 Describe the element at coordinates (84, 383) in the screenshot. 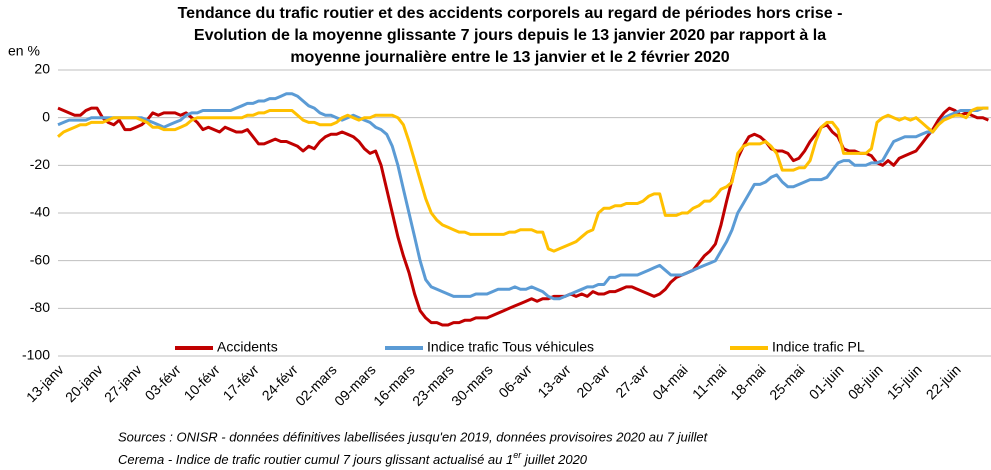

I see `x-tick-label: 20-janv` at that location.